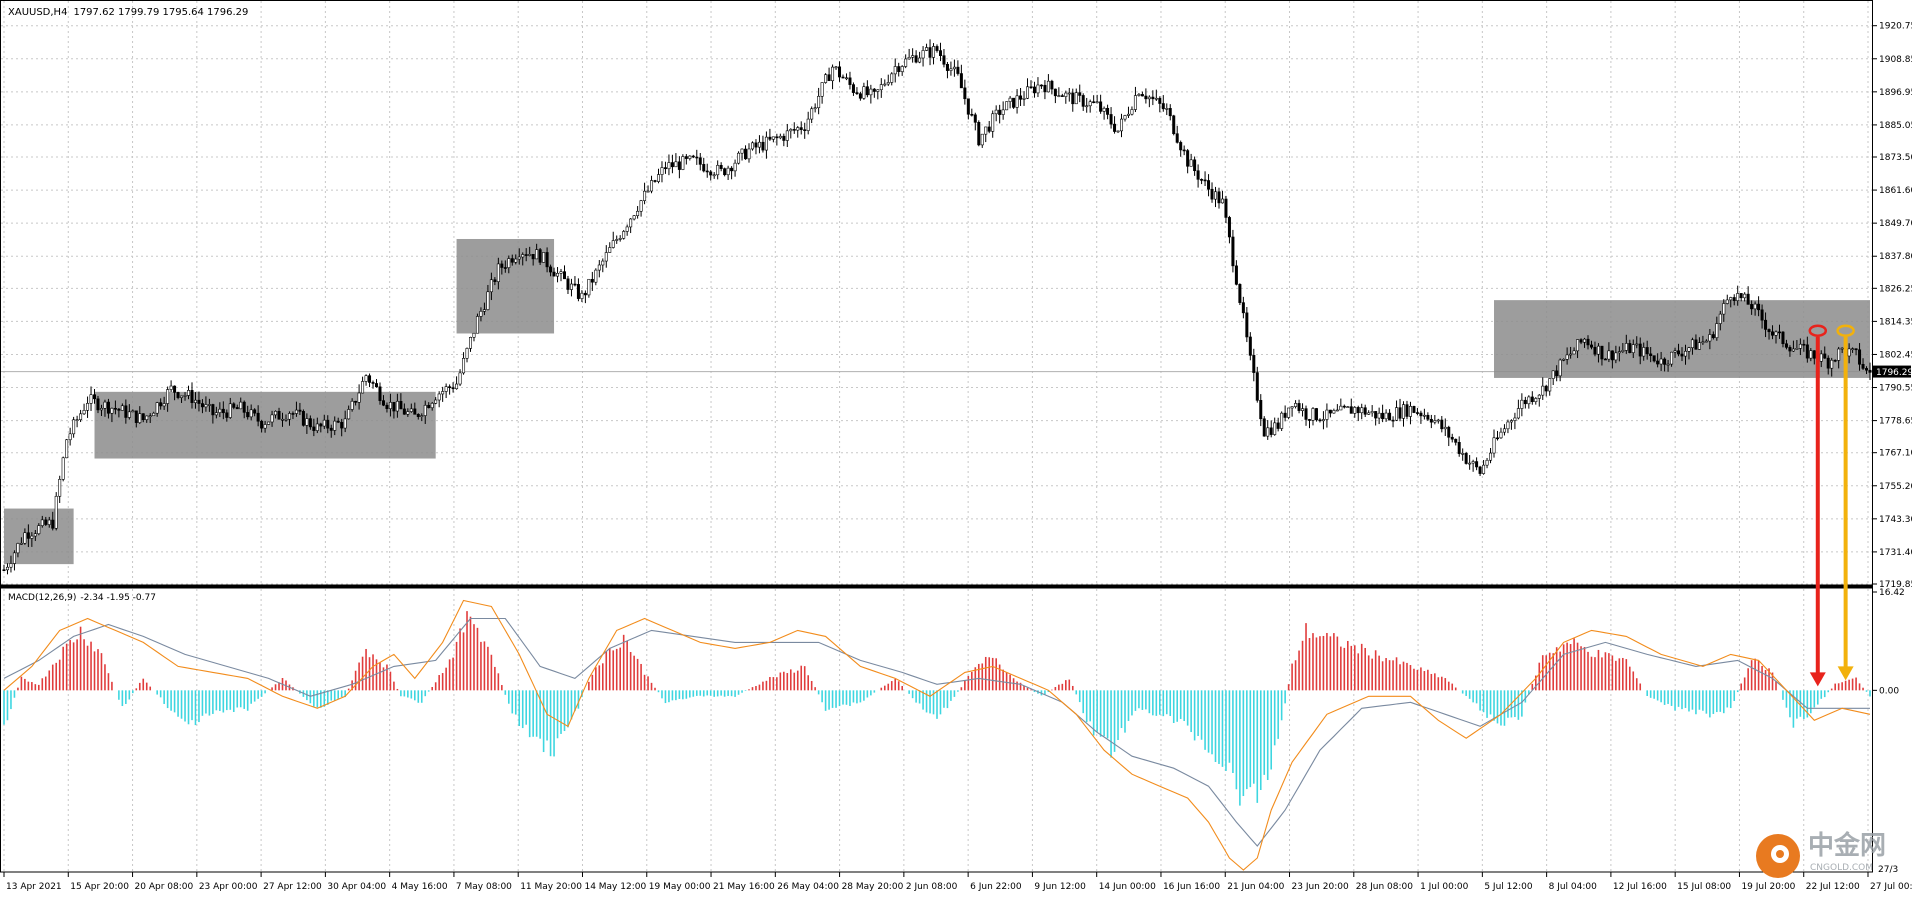 The height and width of the screenshot is (904, 1912). Describe the element at coordinates (1895, 355) in the screenshot. I see `price-tick-label: 1802.45` at that location.